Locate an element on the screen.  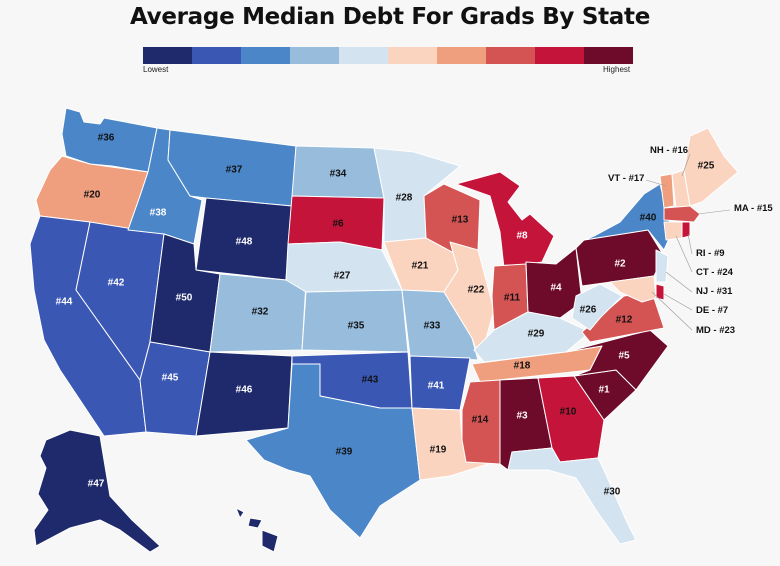
label-ar: #41 is located at coordinates (436, 386).